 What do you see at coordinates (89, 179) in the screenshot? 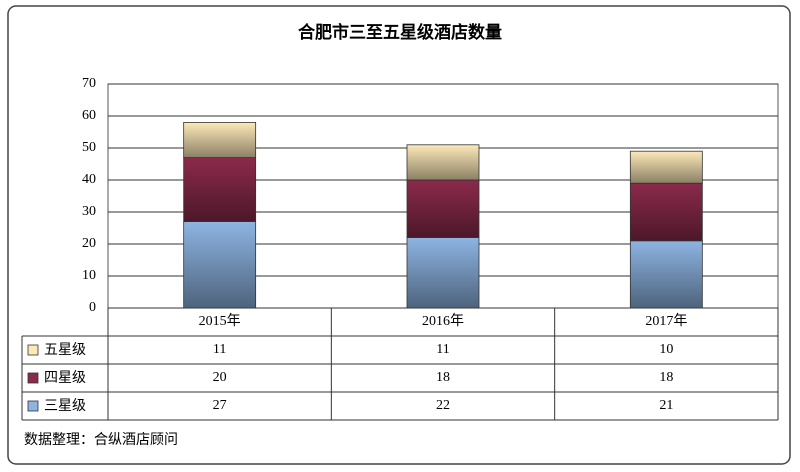
I see `y-tick-label: 40` at bounding box center [89, 179].